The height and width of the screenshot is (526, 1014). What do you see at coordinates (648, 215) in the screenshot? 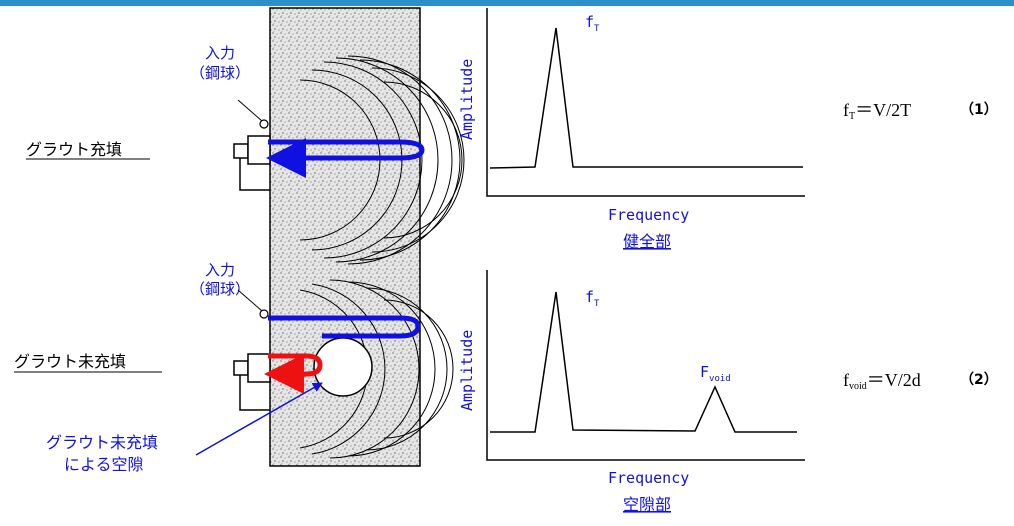
I see `graph1-xlabel: Frequency` at bounding box center [648, 215].